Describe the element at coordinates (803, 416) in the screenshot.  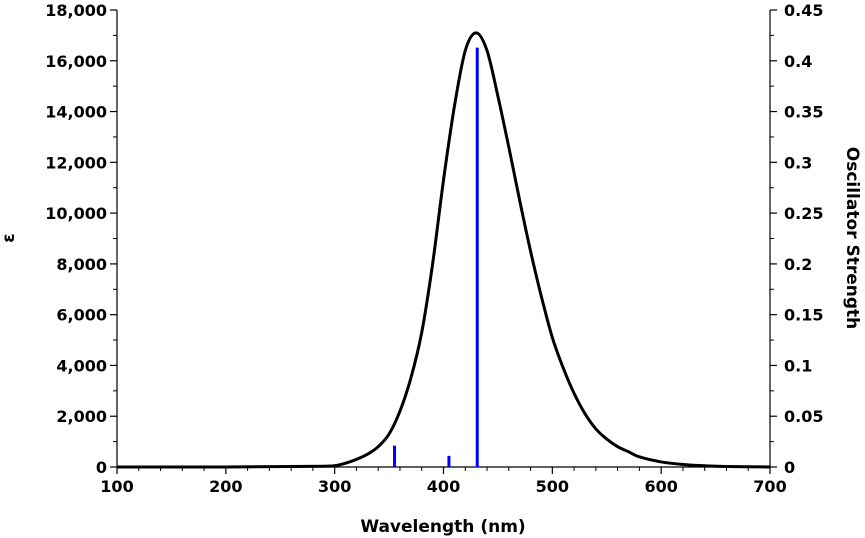
I see `y-right-tick-label: 0.05` at that location.